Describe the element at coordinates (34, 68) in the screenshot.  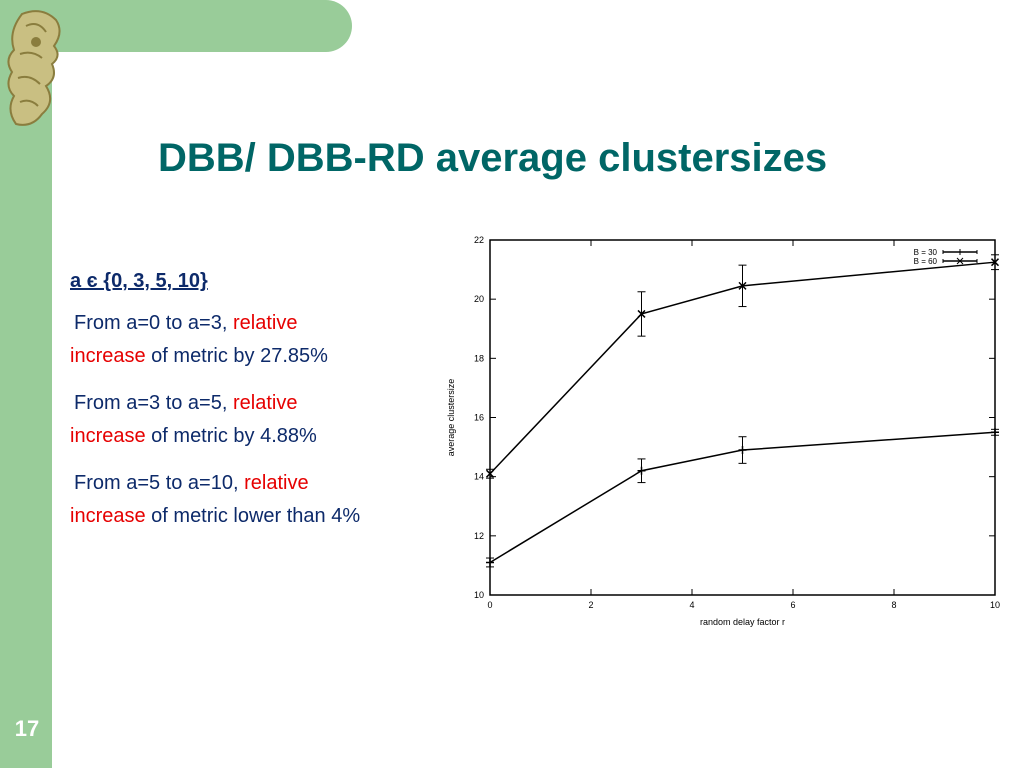
I see `athena-logo-icon` at that location.